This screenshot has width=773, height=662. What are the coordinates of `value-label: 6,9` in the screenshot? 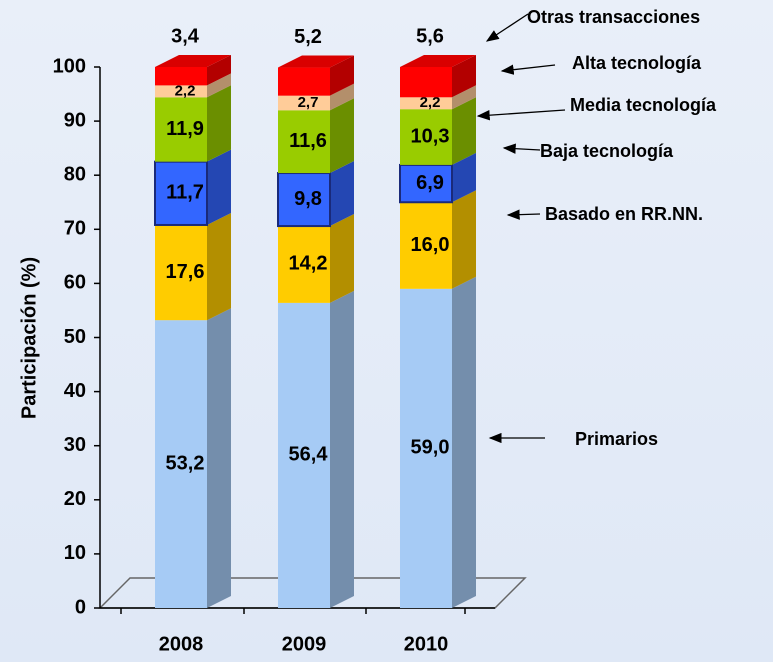 It's located at (430, 183).